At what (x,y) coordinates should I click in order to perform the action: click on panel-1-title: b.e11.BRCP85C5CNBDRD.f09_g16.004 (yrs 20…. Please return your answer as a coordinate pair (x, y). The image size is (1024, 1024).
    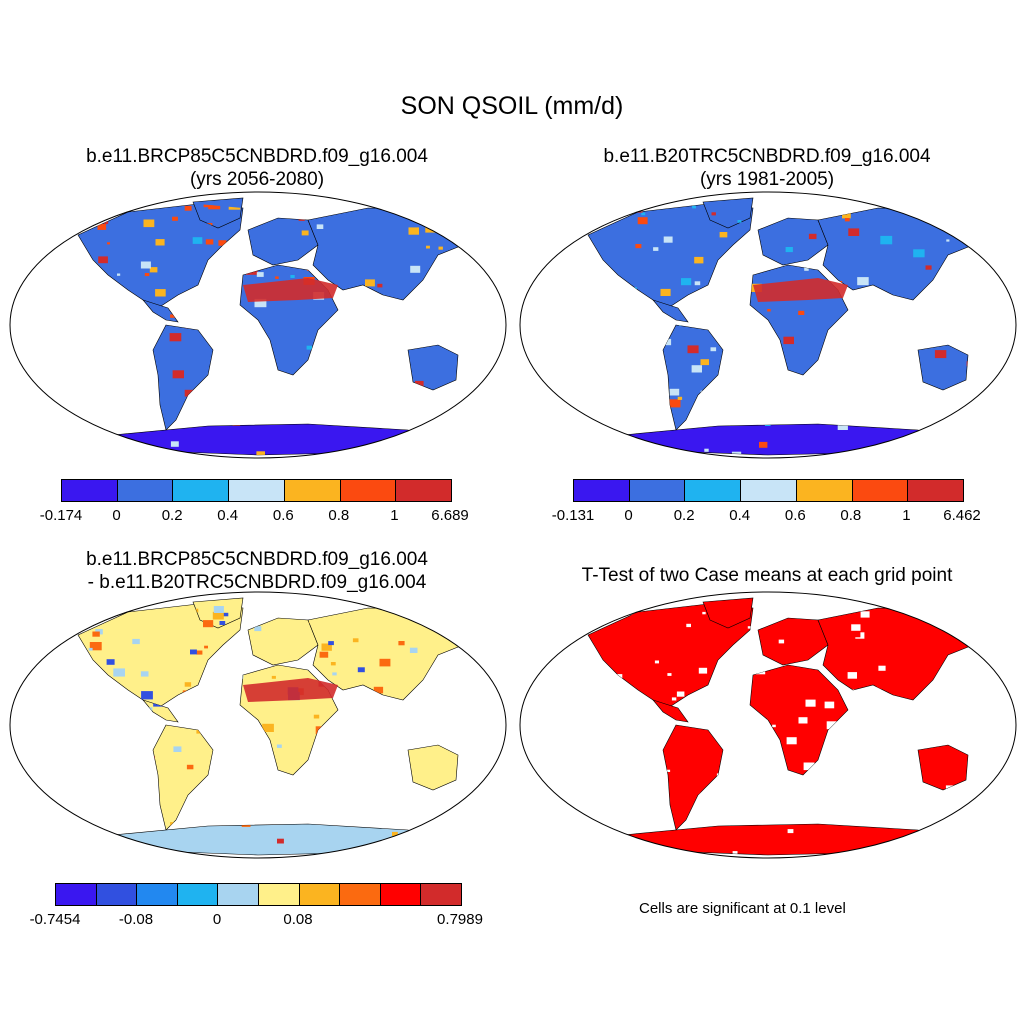
    Looking at the image, I should click on (257, 168).